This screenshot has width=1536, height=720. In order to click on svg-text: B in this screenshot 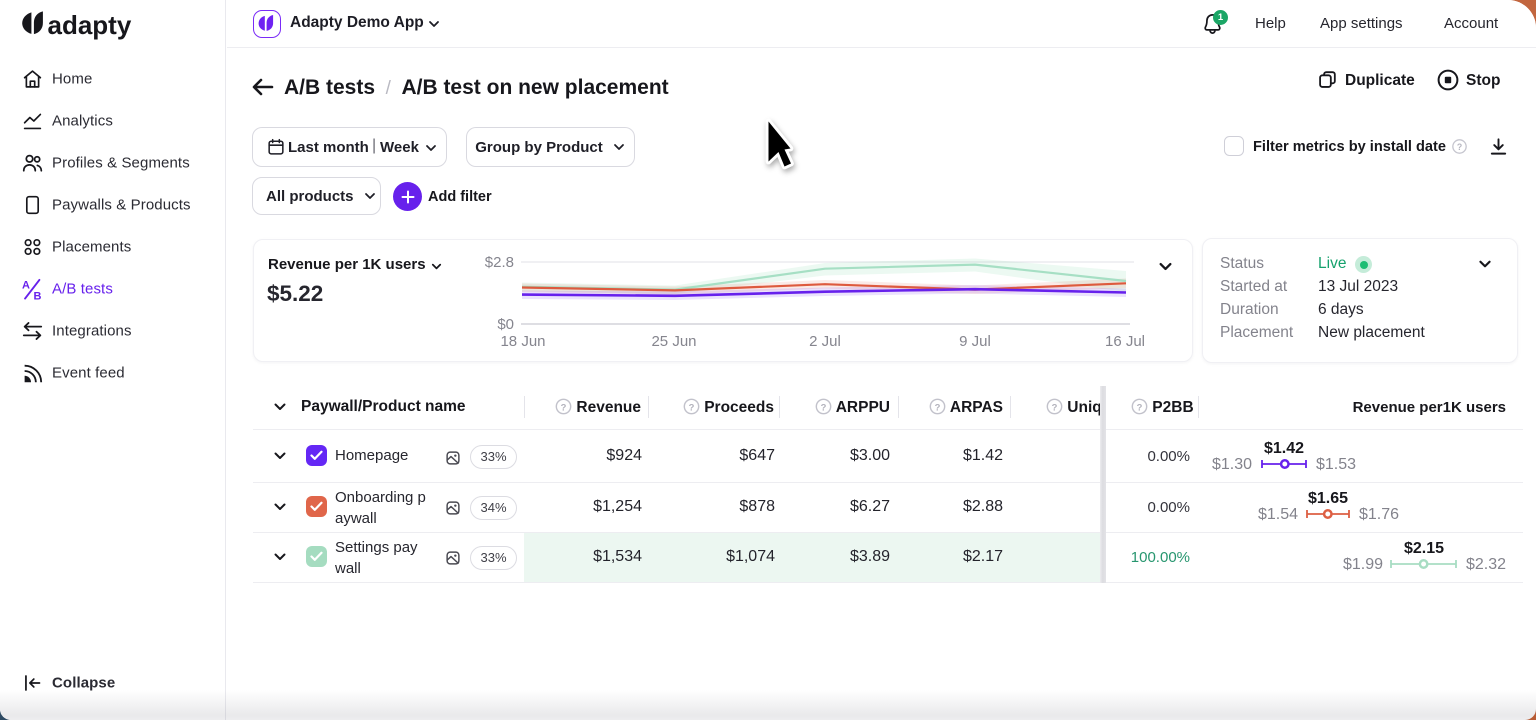, I will do `click(37, 295)`.